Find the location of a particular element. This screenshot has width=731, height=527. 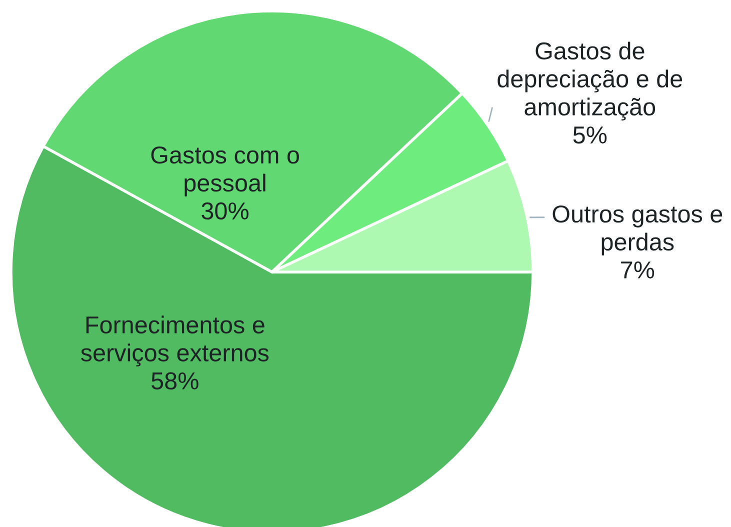

data-label: 58% is located at coordinates (175, 381).